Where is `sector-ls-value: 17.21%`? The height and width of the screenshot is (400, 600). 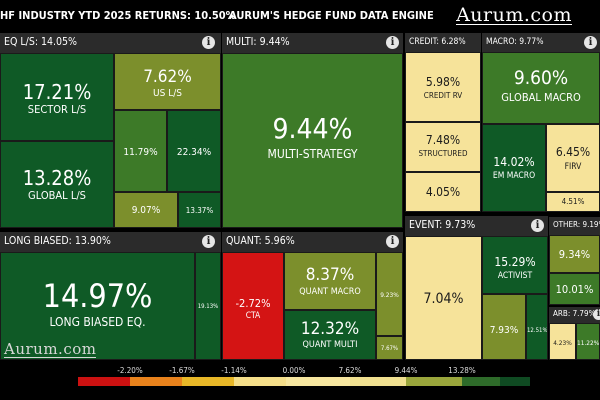
sector-ls-value: 17.21% is located at coordinates (57, 92).